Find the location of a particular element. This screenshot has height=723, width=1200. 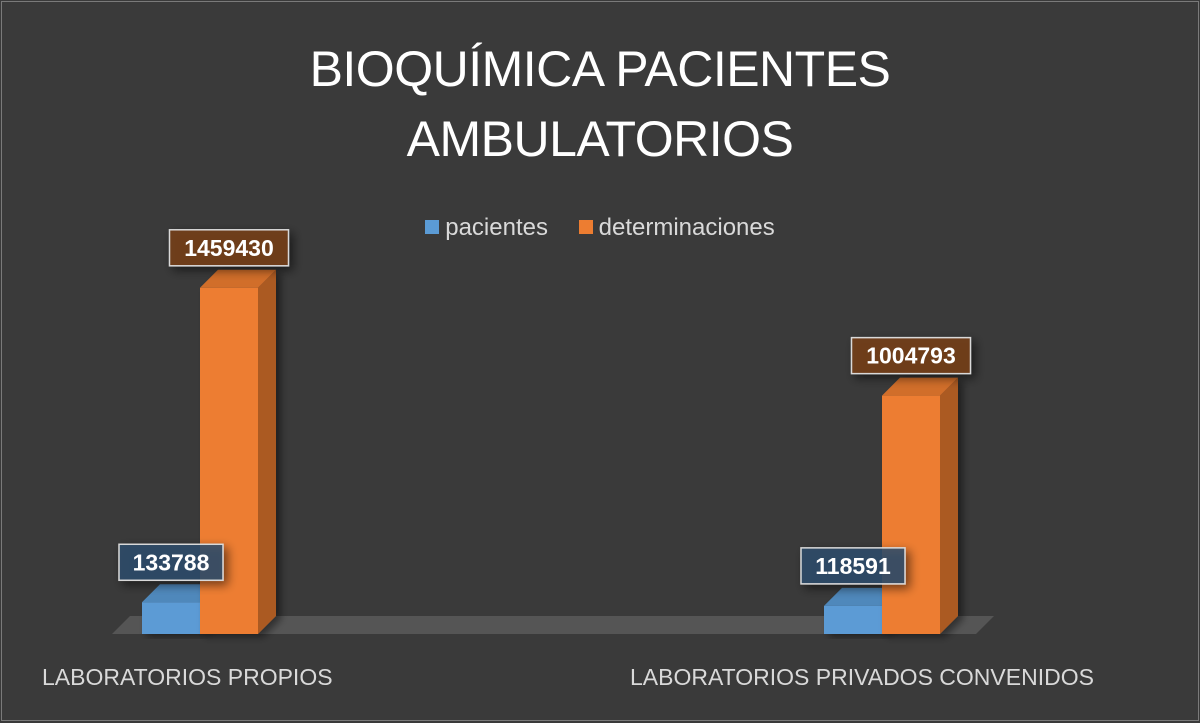

data-label-text-pacientes-0: 133788 is located at coordinates (171, 562).